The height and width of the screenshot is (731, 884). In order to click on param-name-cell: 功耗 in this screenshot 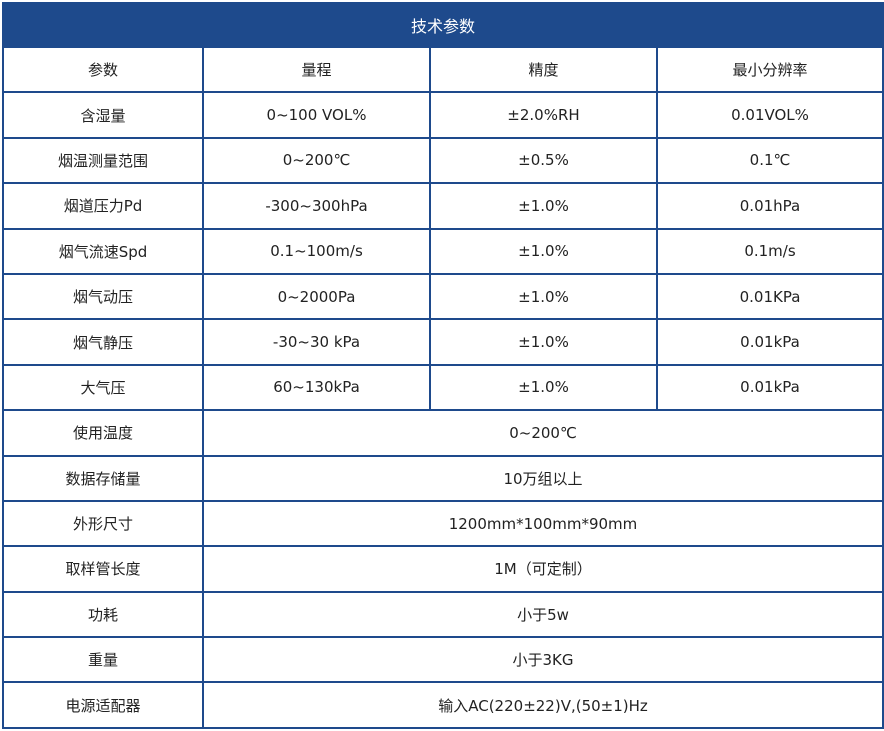, I will do `click(103, 614)`.